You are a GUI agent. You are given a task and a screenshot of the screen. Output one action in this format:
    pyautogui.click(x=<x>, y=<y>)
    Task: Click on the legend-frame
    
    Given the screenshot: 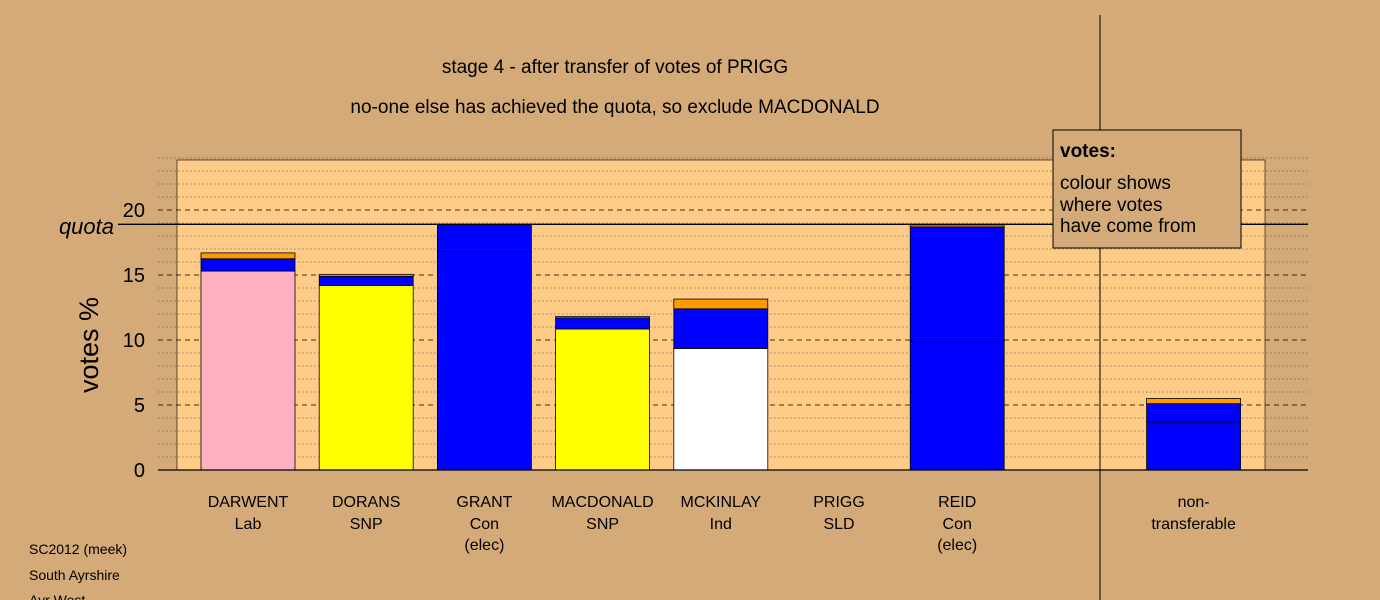 What is the action you would take?
    pyautogui.click(x=1147, y=189)
    